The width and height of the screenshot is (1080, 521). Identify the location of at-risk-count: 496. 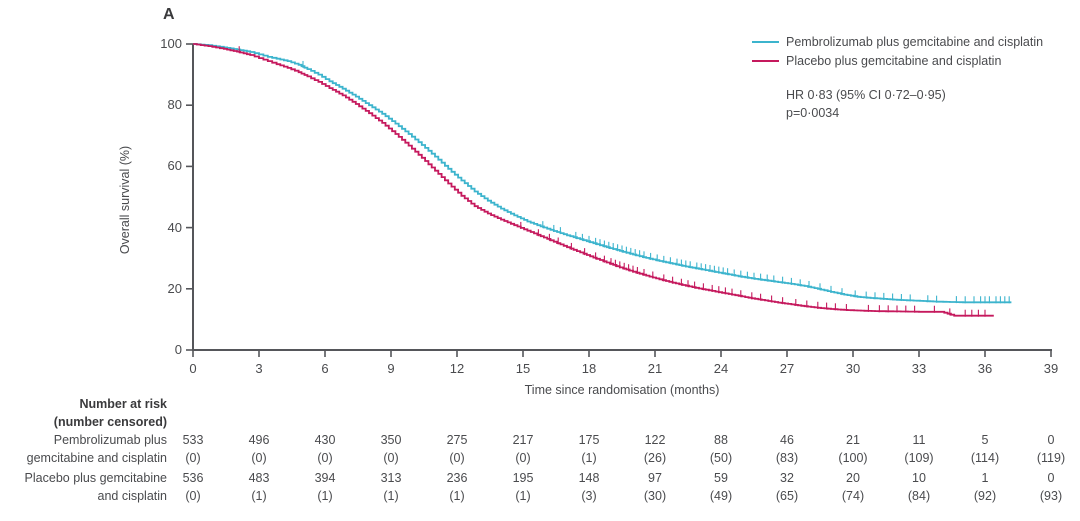
(259, 440).